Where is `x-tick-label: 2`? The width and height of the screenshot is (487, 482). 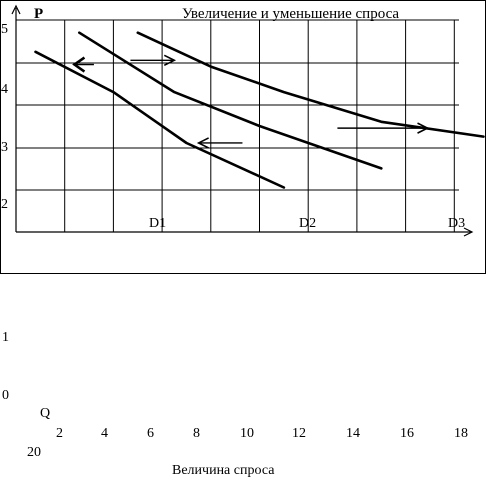 x-tick-label: 2 is located at coordinates (59, 433).